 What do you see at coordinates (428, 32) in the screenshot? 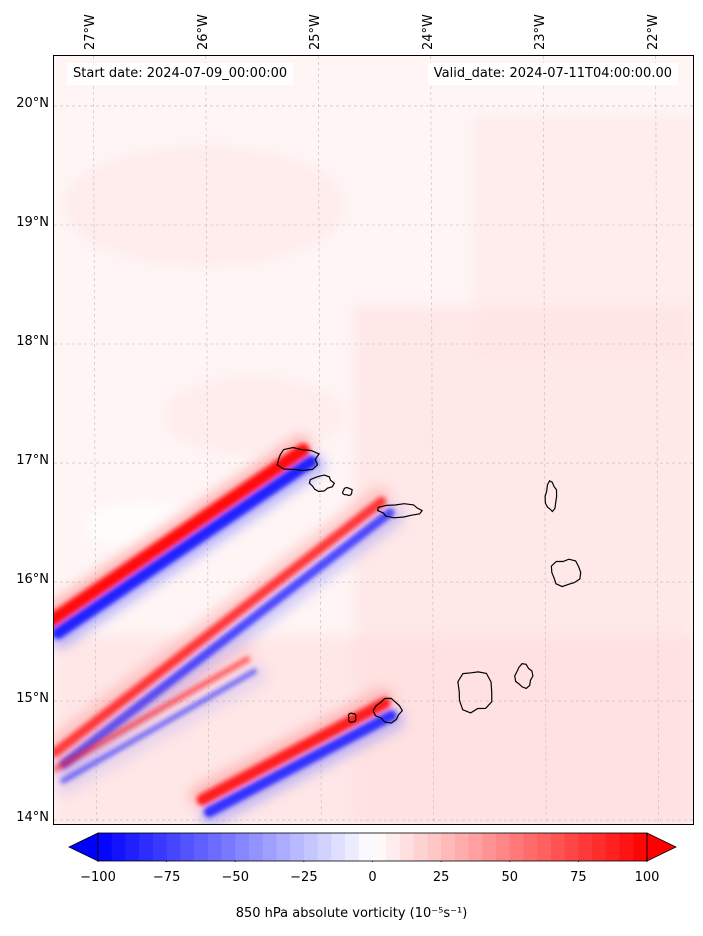
I see `longitude-tick-label: 24°W` at bounding box center [428, 32].